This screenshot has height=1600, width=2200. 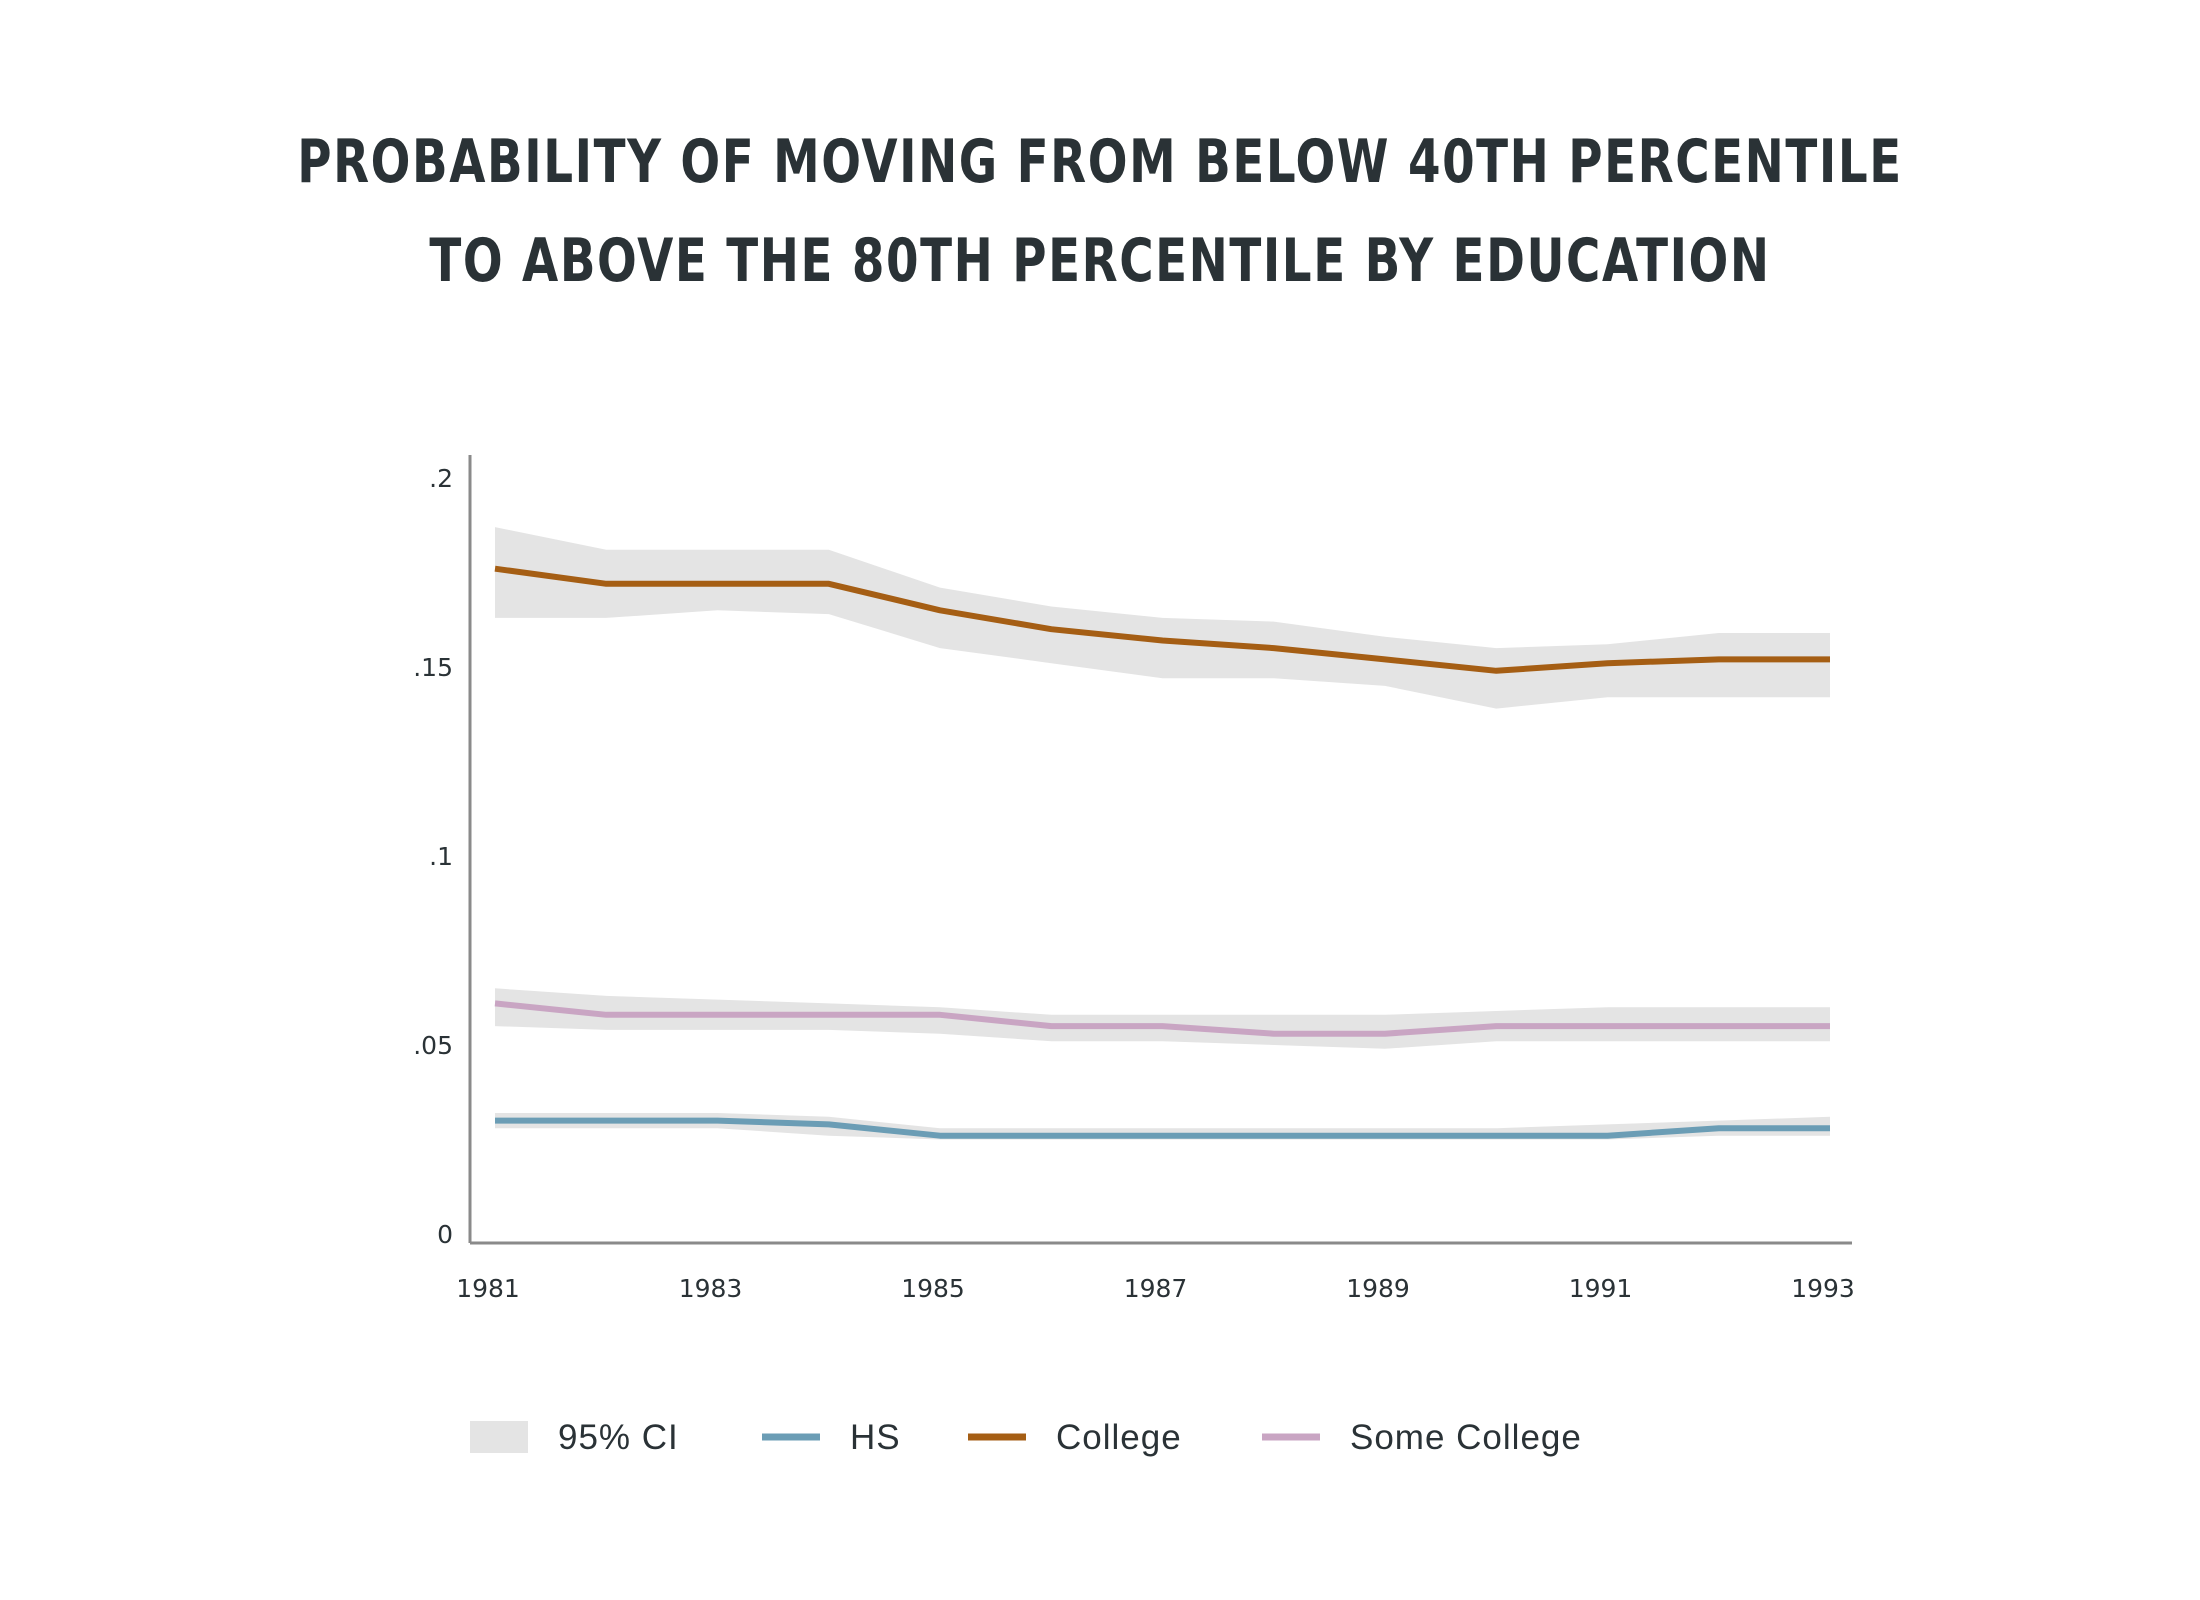 I want to click on x-tick-label: 1987, so click(x=1156, y=1288).